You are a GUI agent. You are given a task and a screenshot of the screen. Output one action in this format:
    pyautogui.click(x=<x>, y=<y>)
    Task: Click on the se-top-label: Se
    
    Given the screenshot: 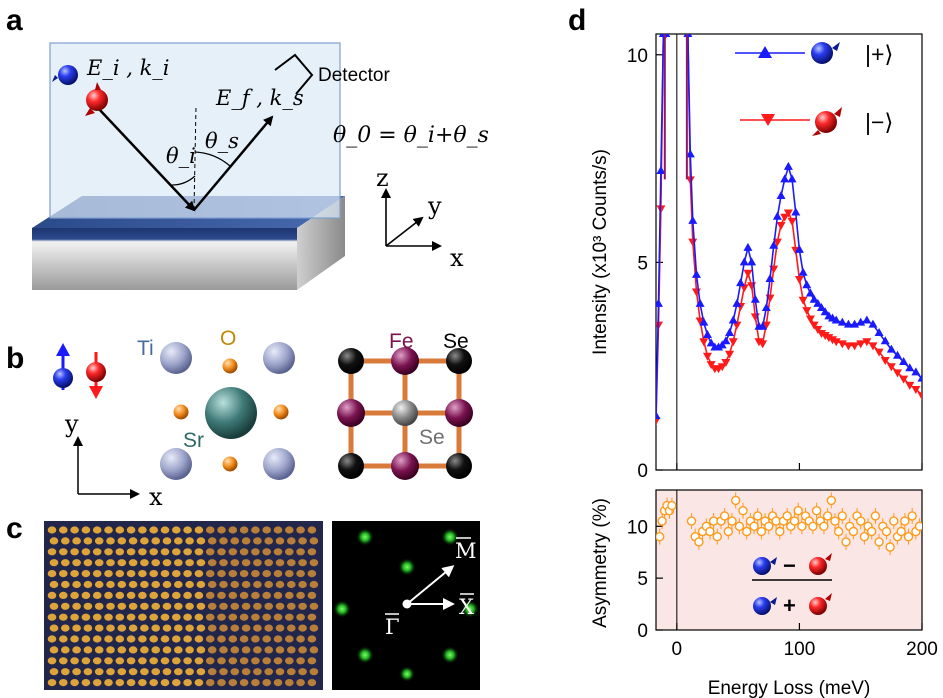 What is the action you would take?
    pyautogui.click(x=456, y=341)
    